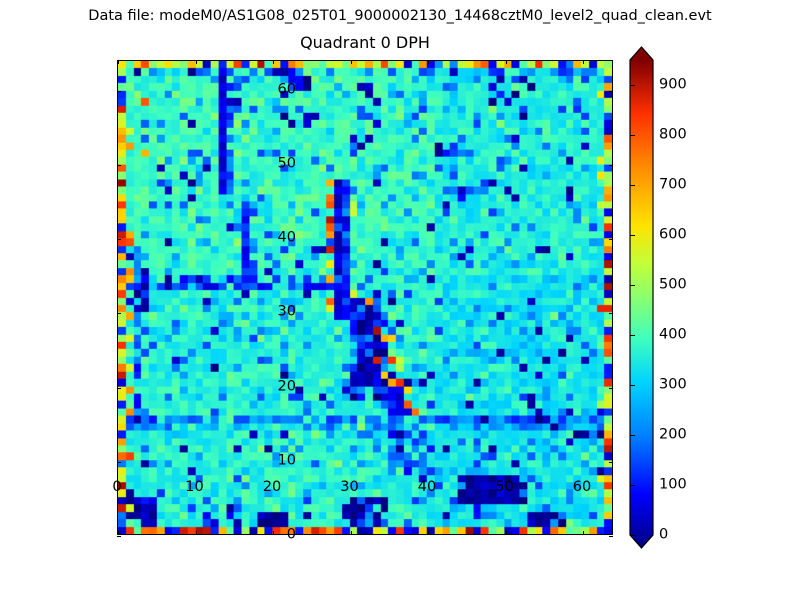  What do you see at coordinates (272, 487) in the screenshot?
I see `x-axis-tick-label: 20` at bounding box center [272, 487].